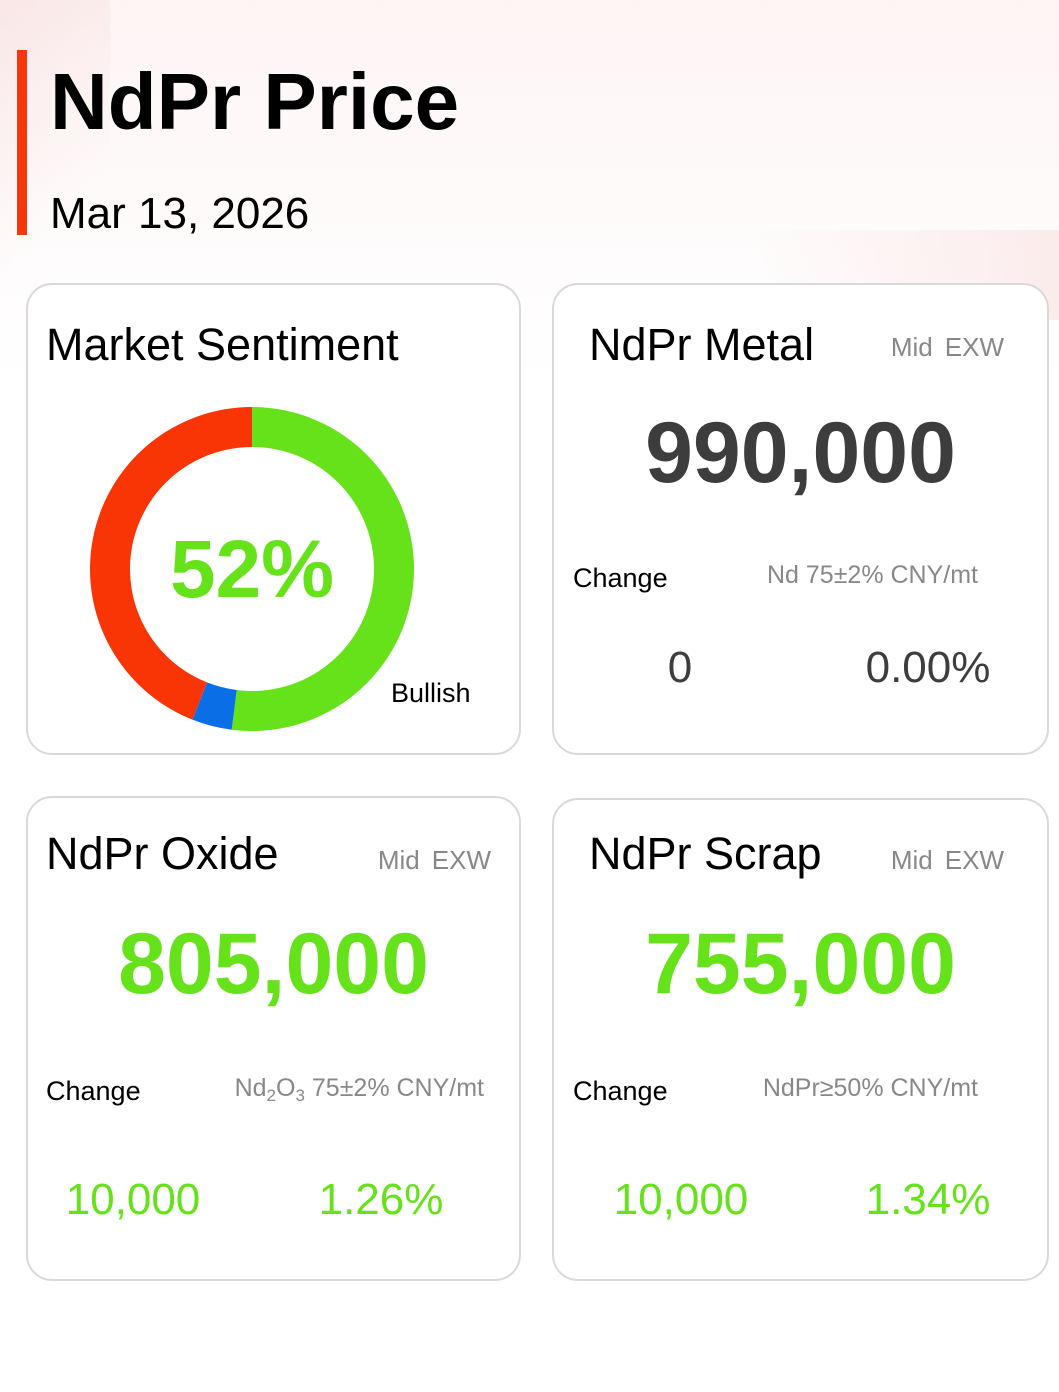 This screenshot has width=1059, height=1392. I want to click on metal-price: 990,000, so click(800, 453).